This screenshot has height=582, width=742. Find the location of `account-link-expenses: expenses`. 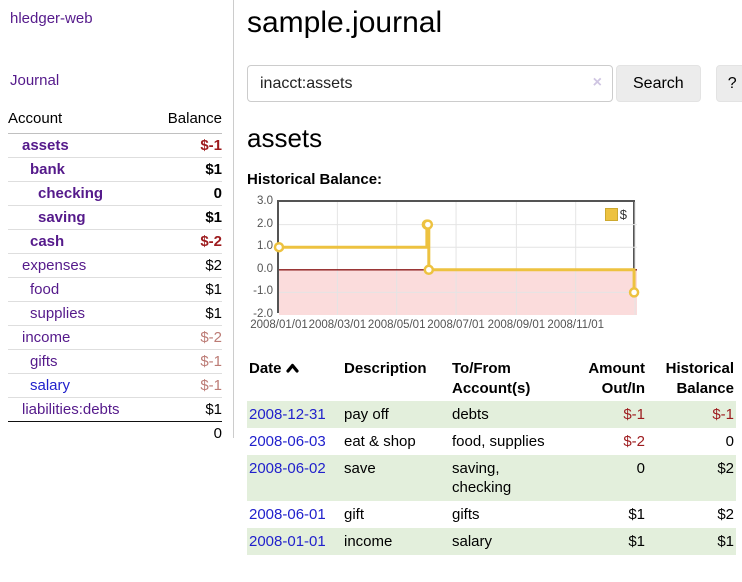

account-link-expenses: expenses is located at coordinates (54, 265).